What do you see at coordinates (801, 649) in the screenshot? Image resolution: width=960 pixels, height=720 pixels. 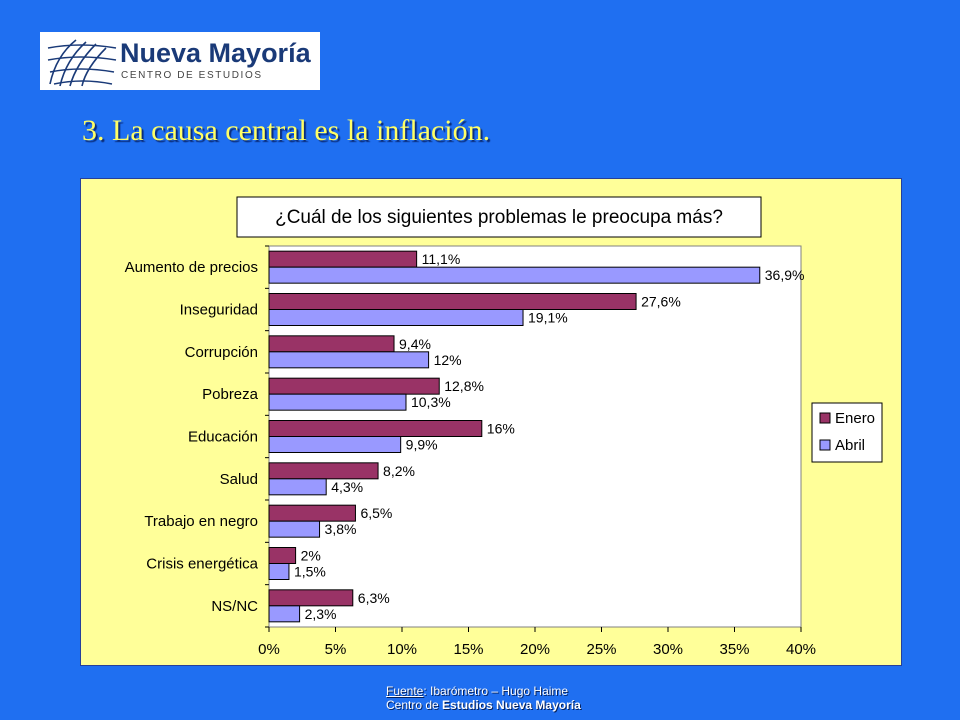 I see `x-tick-label: 40%` at bounding box center [801, 649].